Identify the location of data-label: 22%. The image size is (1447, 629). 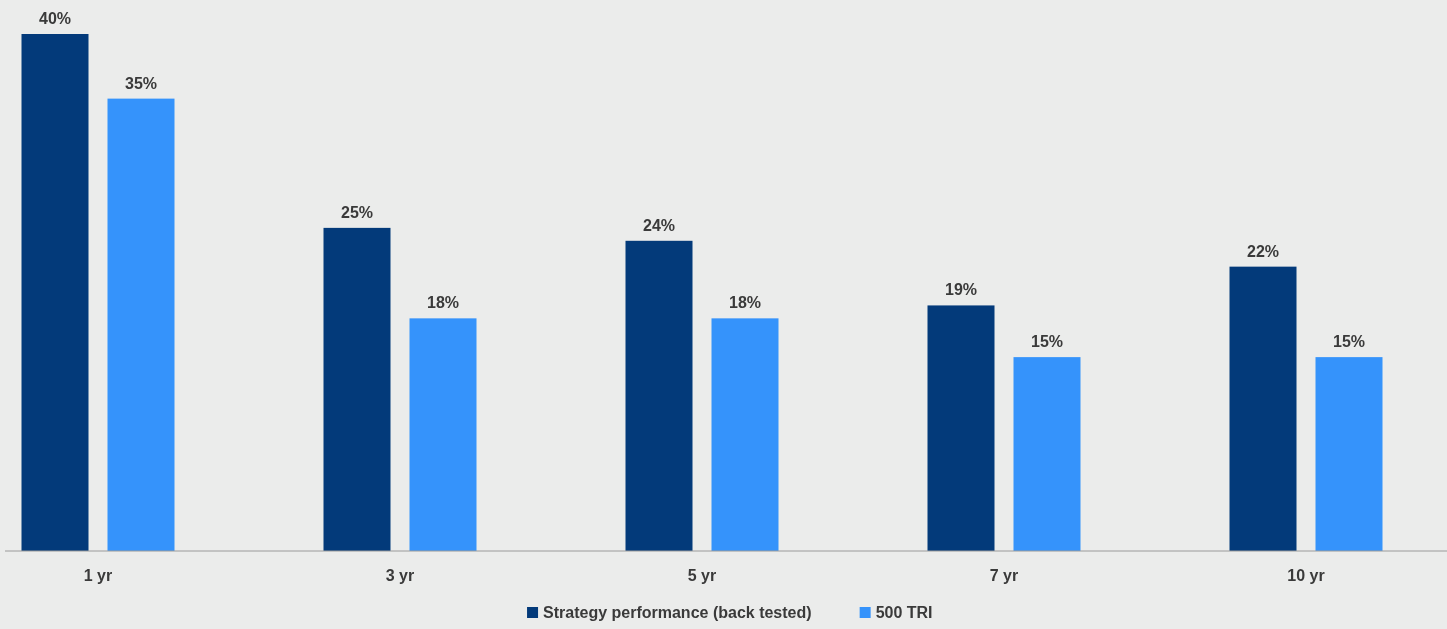
(1263, 251).